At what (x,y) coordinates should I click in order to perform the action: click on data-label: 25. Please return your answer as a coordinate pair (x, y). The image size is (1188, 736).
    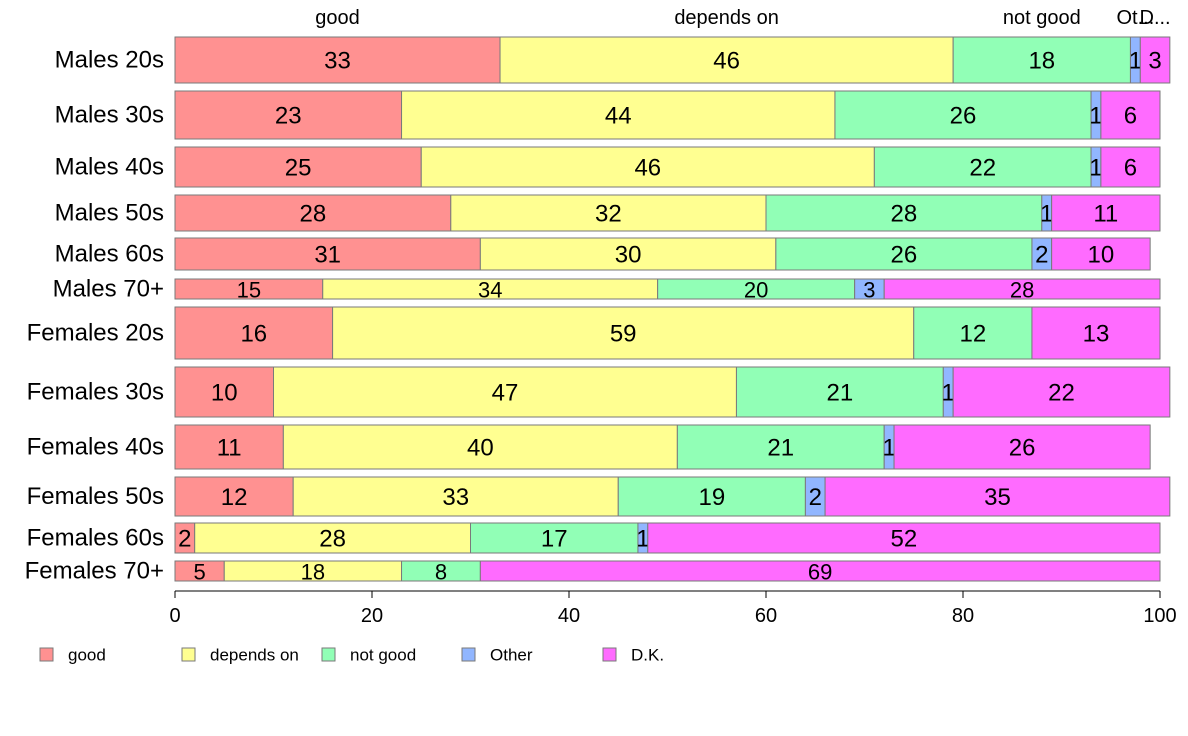
    Looking at the image, I should click on (298, 168).